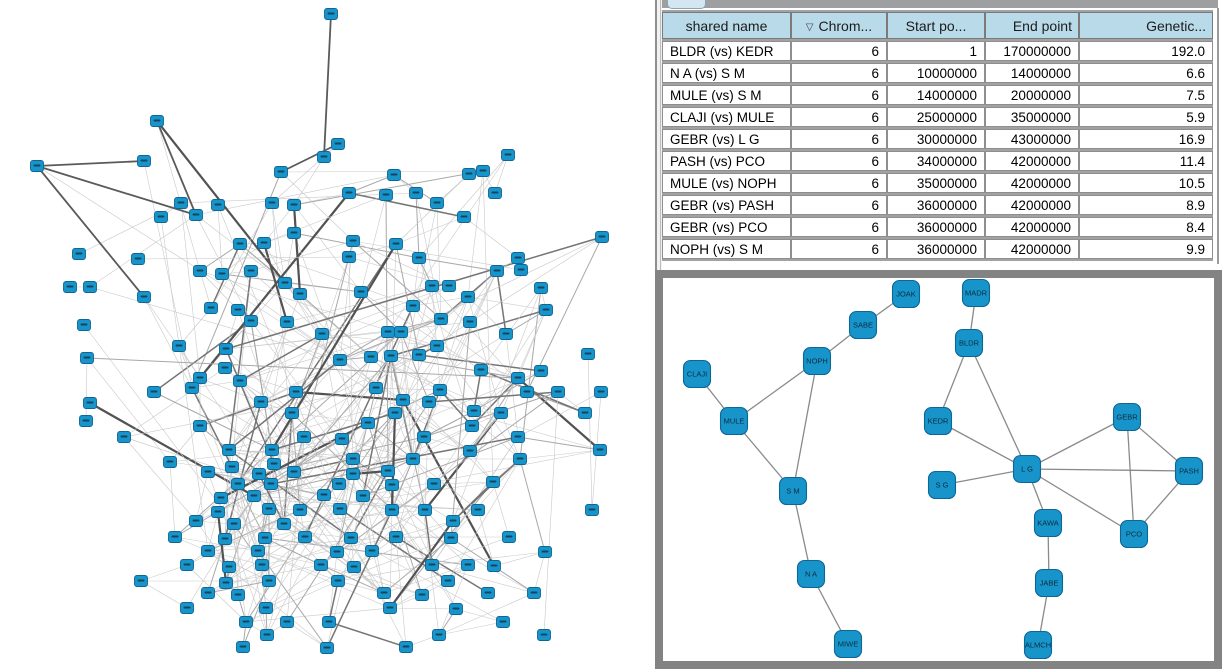 Image resolution: width=1222 pixels, height=669 pixels. I want to click on cell-value: 6.6, so click(1146, 73).